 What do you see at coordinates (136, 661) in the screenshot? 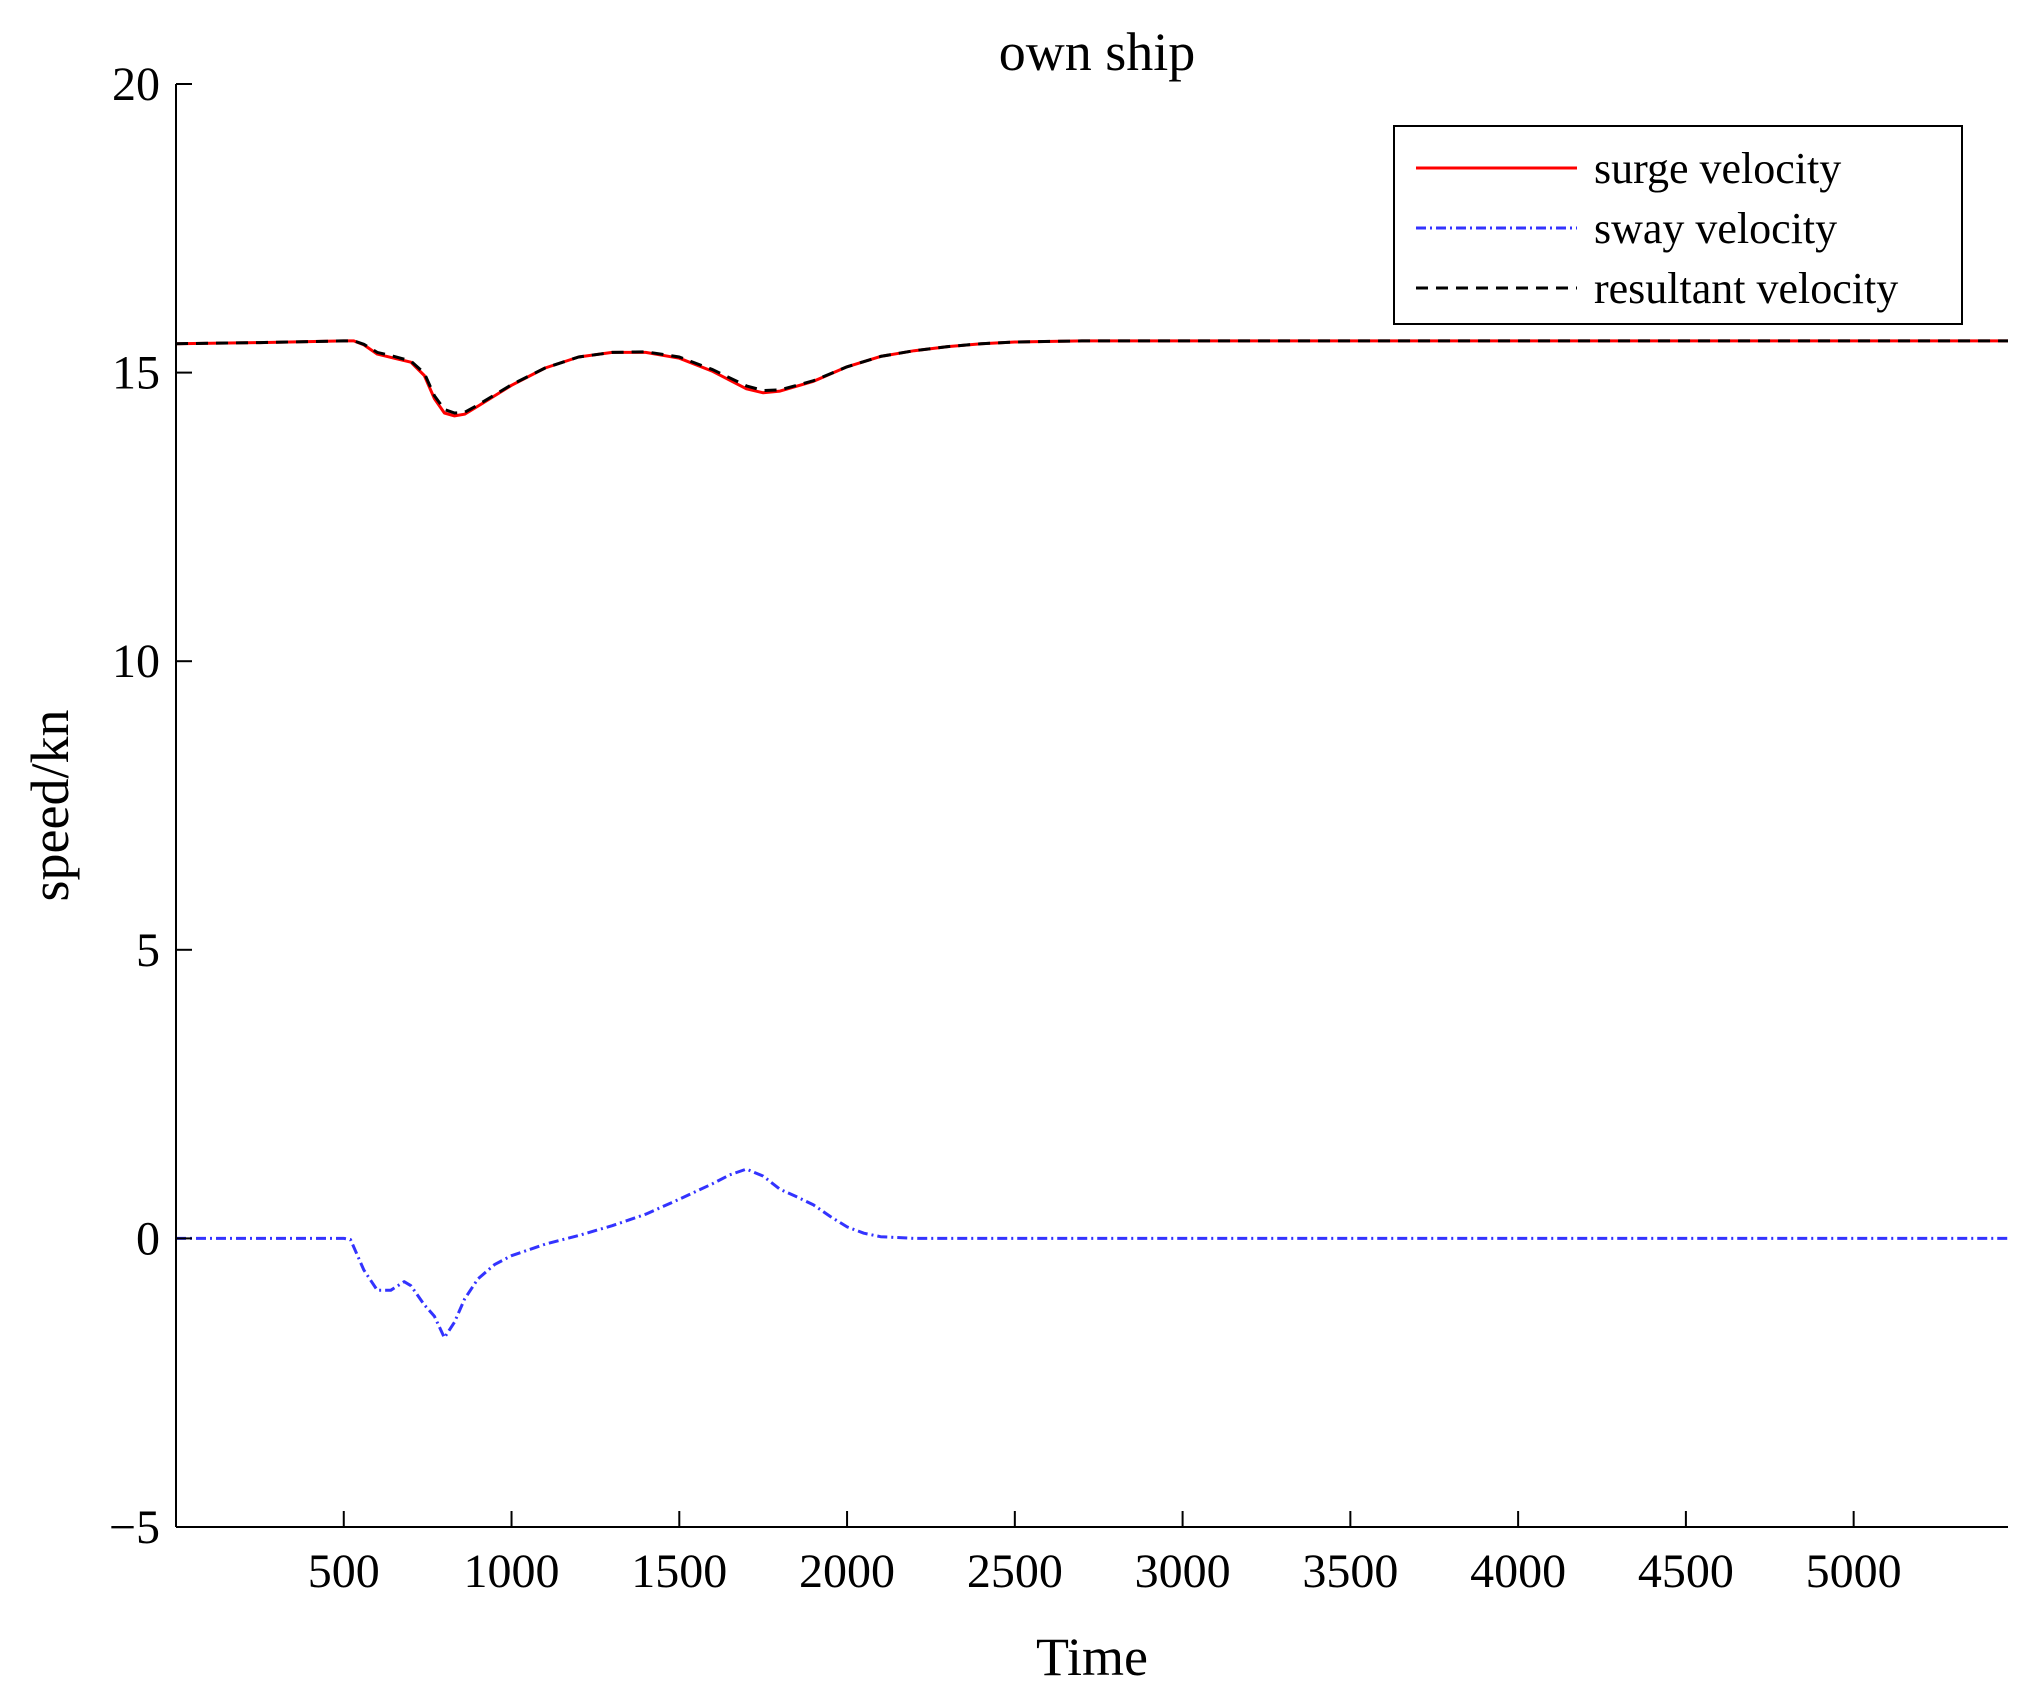
I see `y-tick-label: 10` at bounding box center [136, 661].